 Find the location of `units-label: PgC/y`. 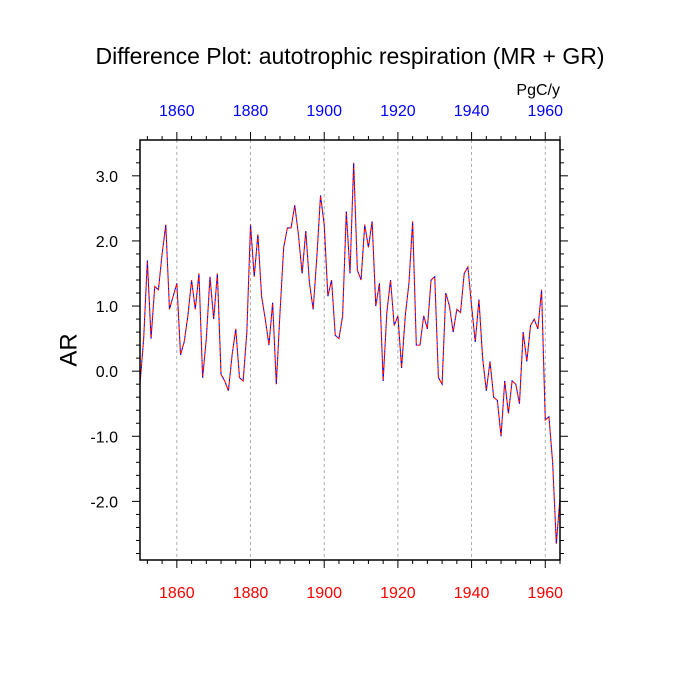

units-label: PgC/y is located at coordinates (538, 90).